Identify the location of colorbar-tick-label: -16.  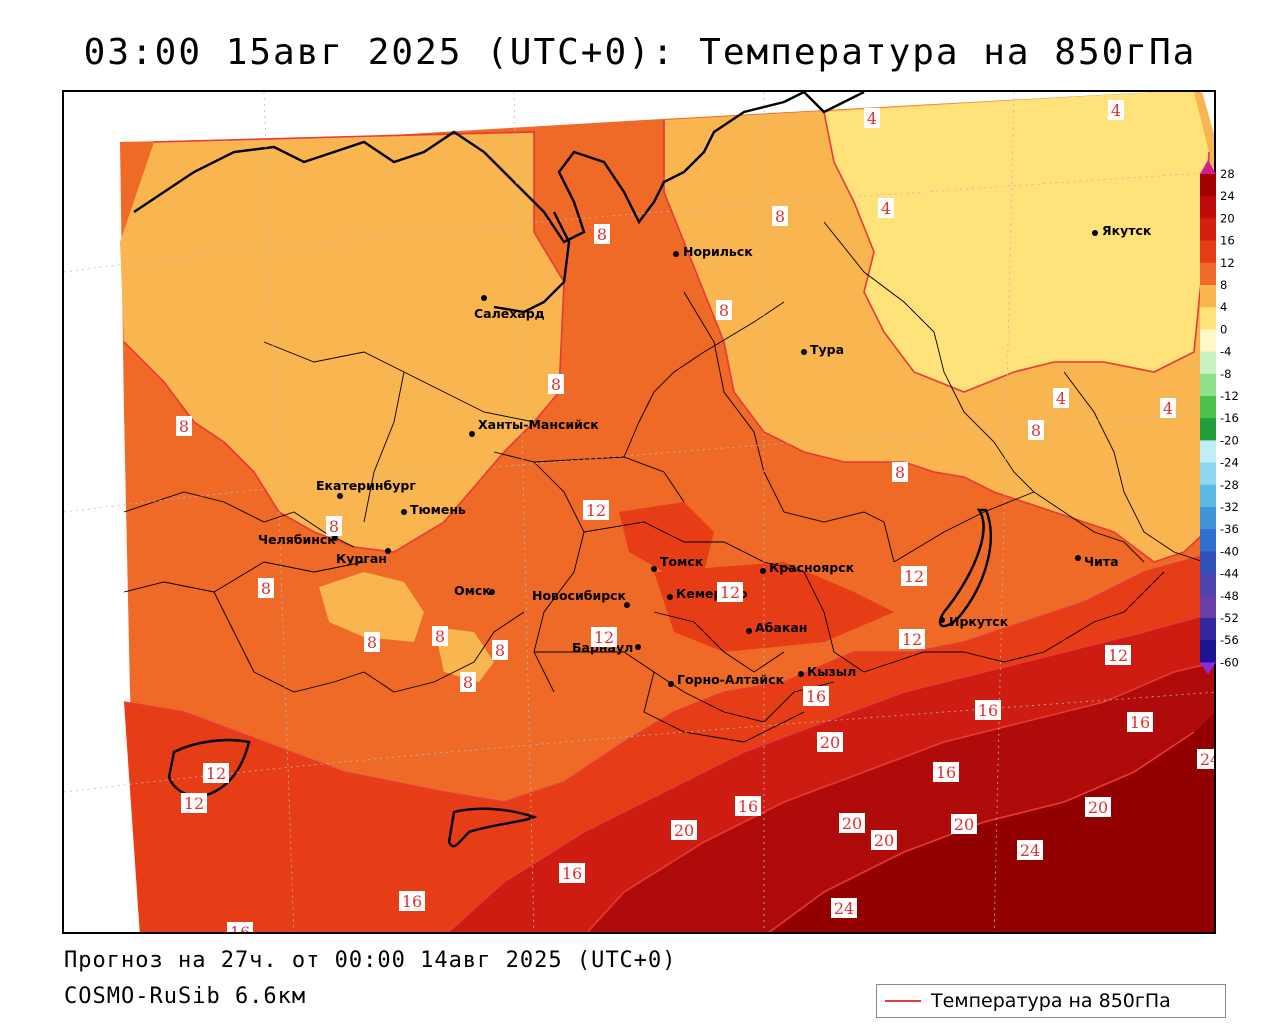
(1229, 418).